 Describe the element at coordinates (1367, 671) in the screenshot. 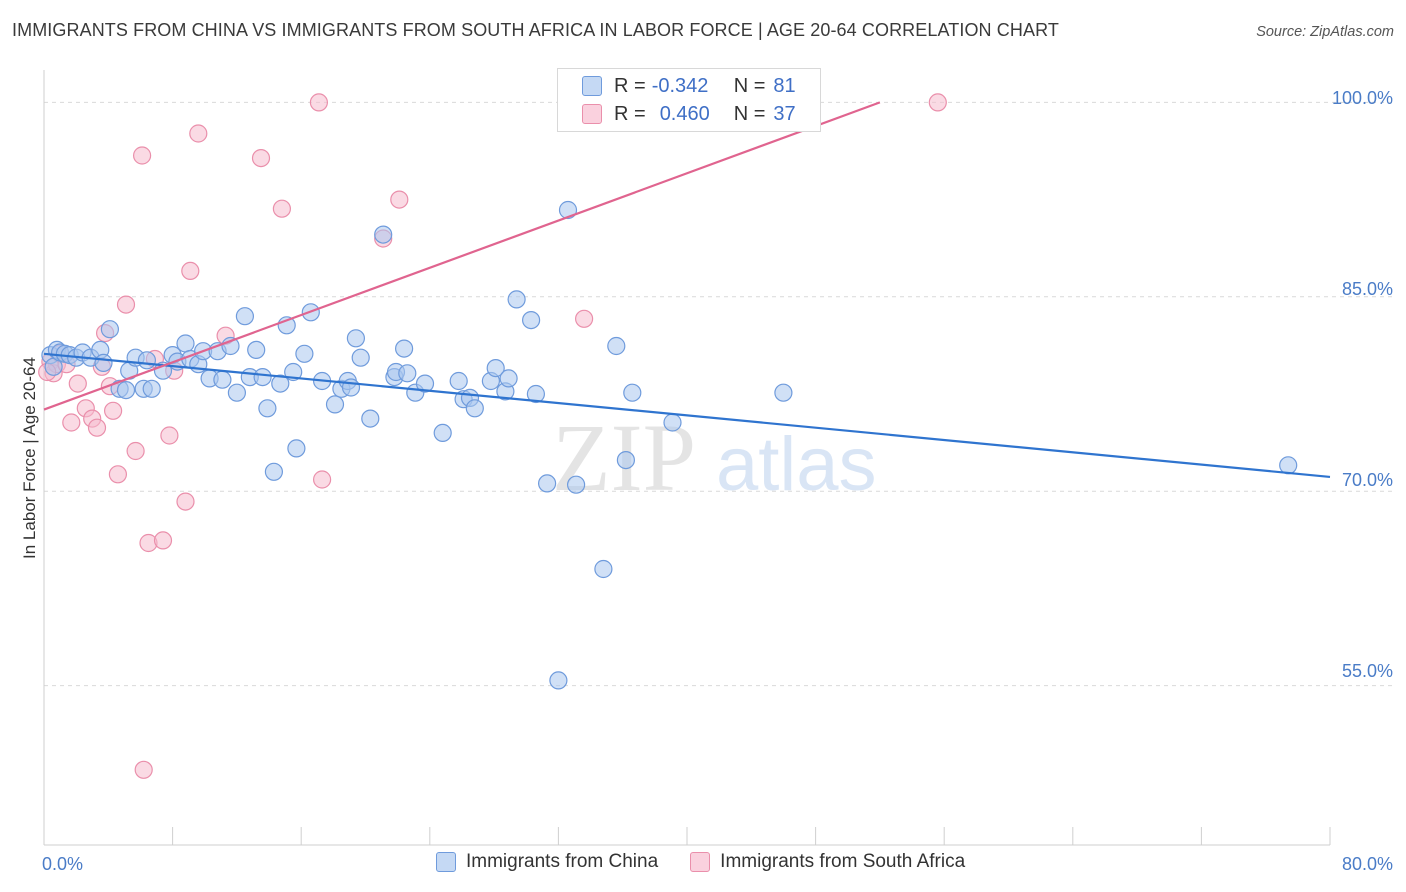

I see `y-tick-55: 55.0%` at that location.